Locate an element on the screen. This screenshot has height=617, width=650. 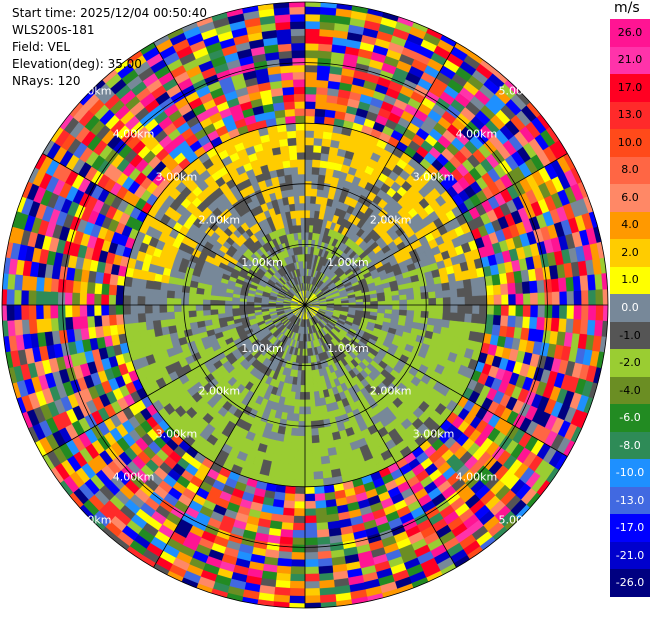
ring-label-5km-3: 5.00km is located at coordinates (520, 519).